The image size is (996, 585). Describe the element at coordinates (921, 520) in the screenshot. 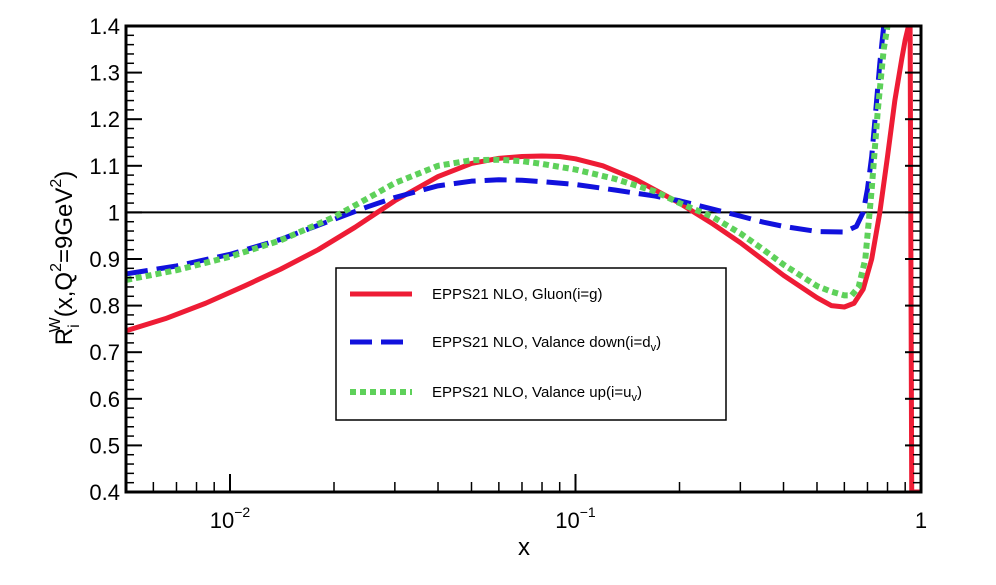

I see `x-tick-label: 1` at that location.